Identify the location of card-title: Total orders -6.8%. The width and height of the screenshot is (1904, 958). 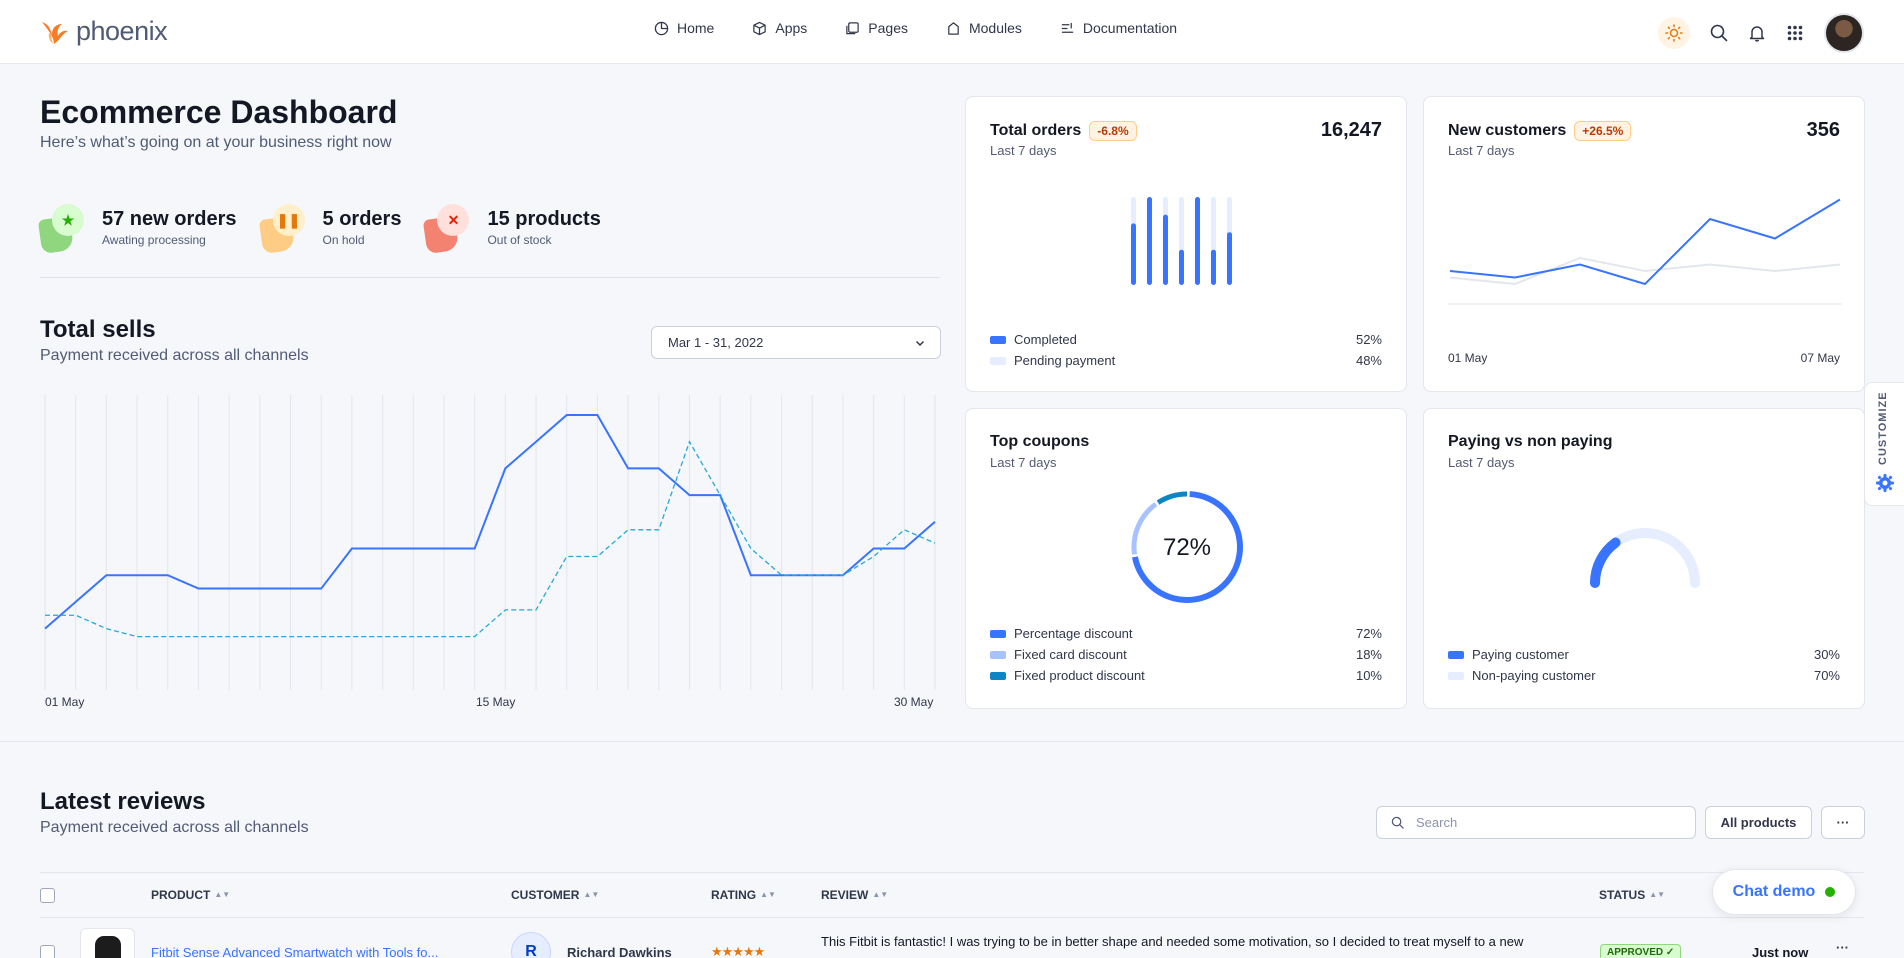
(1063, 131).